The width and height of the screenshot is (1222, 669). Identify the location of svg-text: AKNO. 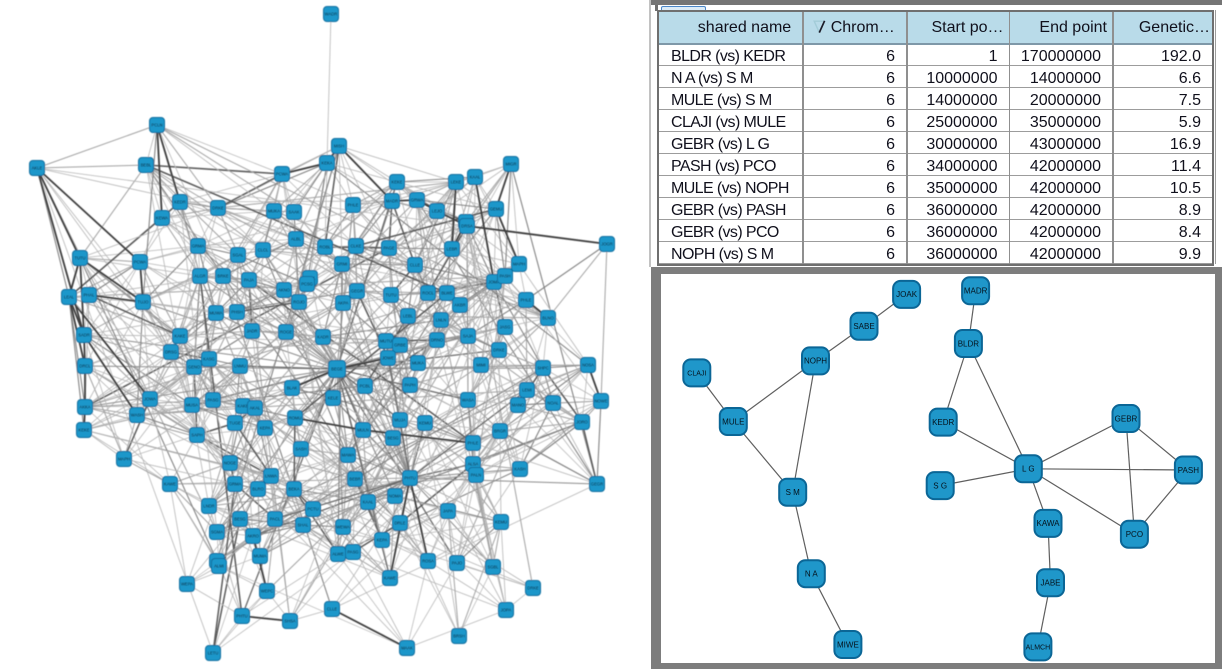
(284, 290).